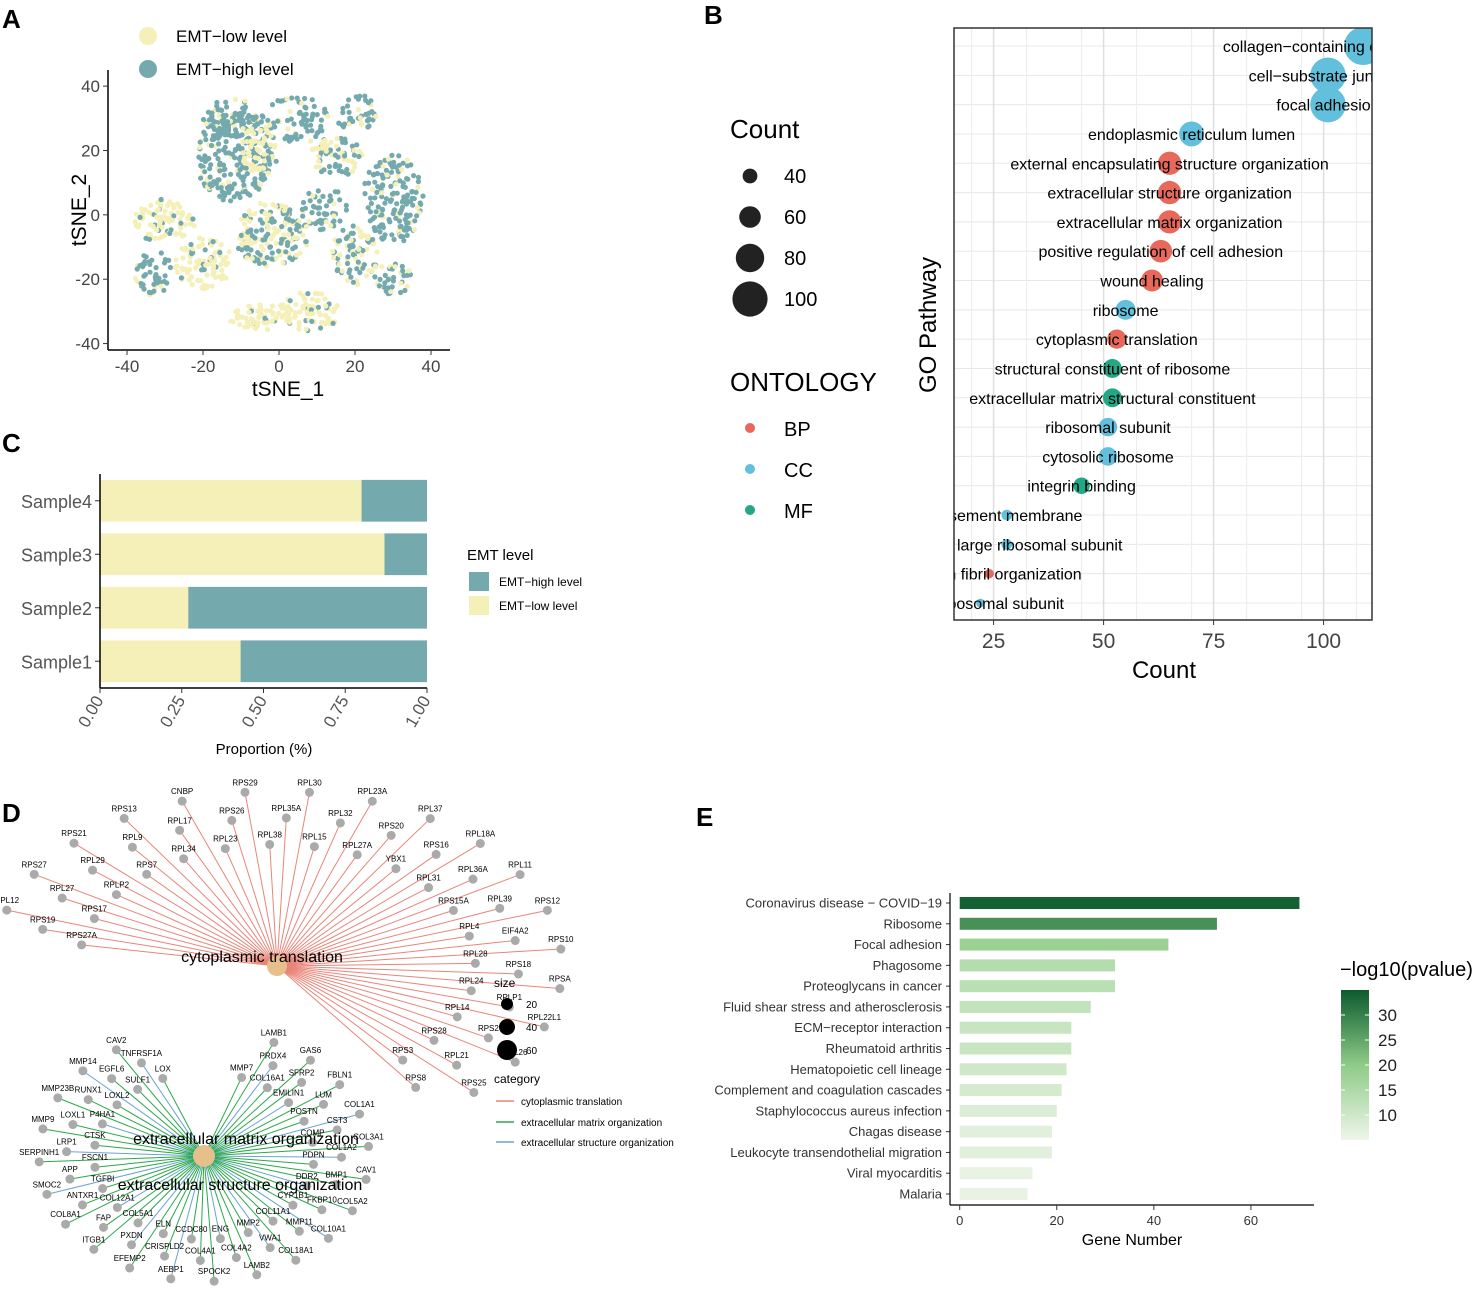  Describe the element at coordinates (1015, 1048) in the screenshot. I see `kegg-bar-rheumatoid-arthritis` at that location.